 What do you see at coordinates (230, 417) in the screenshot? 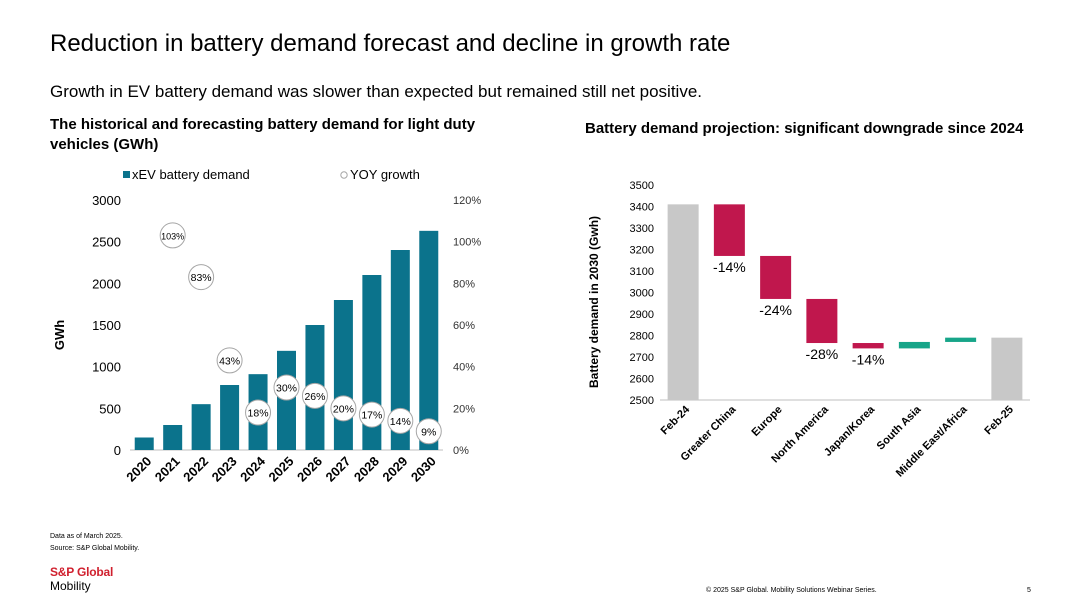
I see `bar-2023` at bounding box center [230, 417].